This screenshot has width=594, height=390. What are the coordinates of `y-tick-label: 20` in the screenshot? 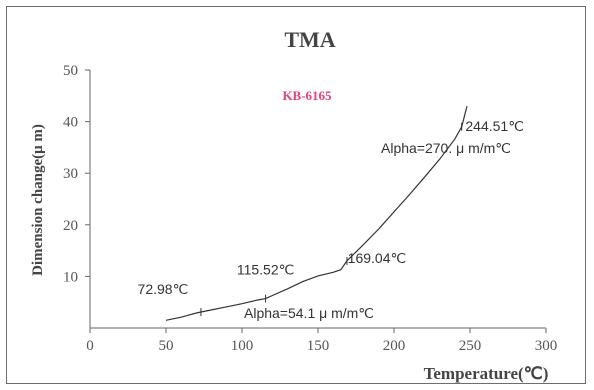 It's located at (70, 226).